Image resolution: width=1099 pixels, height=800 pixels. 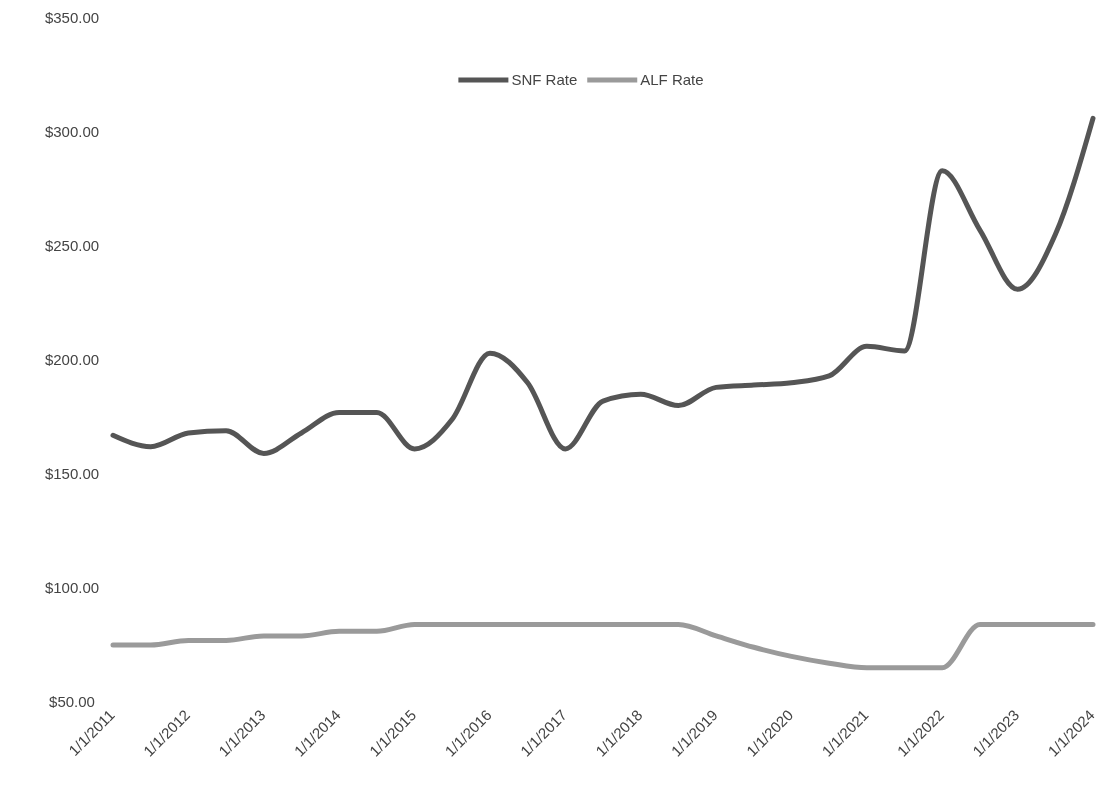 What do you see at coordinates (72, 588) in the screenshot?
I see `y-tick-label: $100.00` at bounding box center [72, 588].